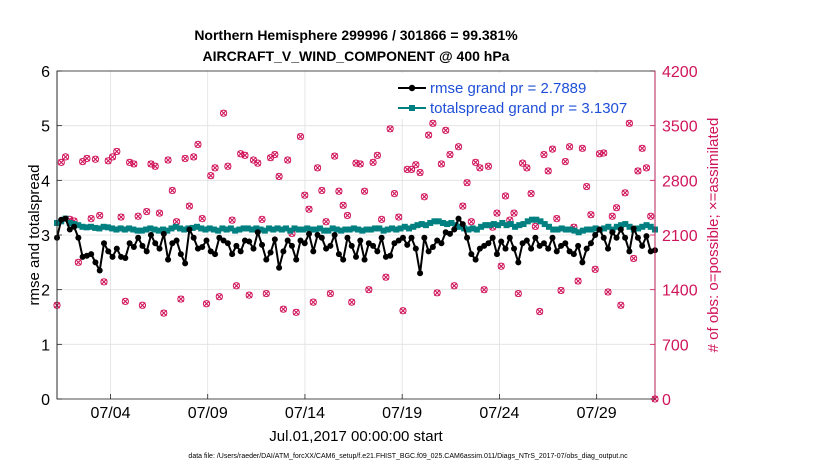 The image size is (830, 470). What do you see at coordinates (412, 108) in the screenshot?
I see `legend-marker-totalspread` at bounding box center [412, 108].